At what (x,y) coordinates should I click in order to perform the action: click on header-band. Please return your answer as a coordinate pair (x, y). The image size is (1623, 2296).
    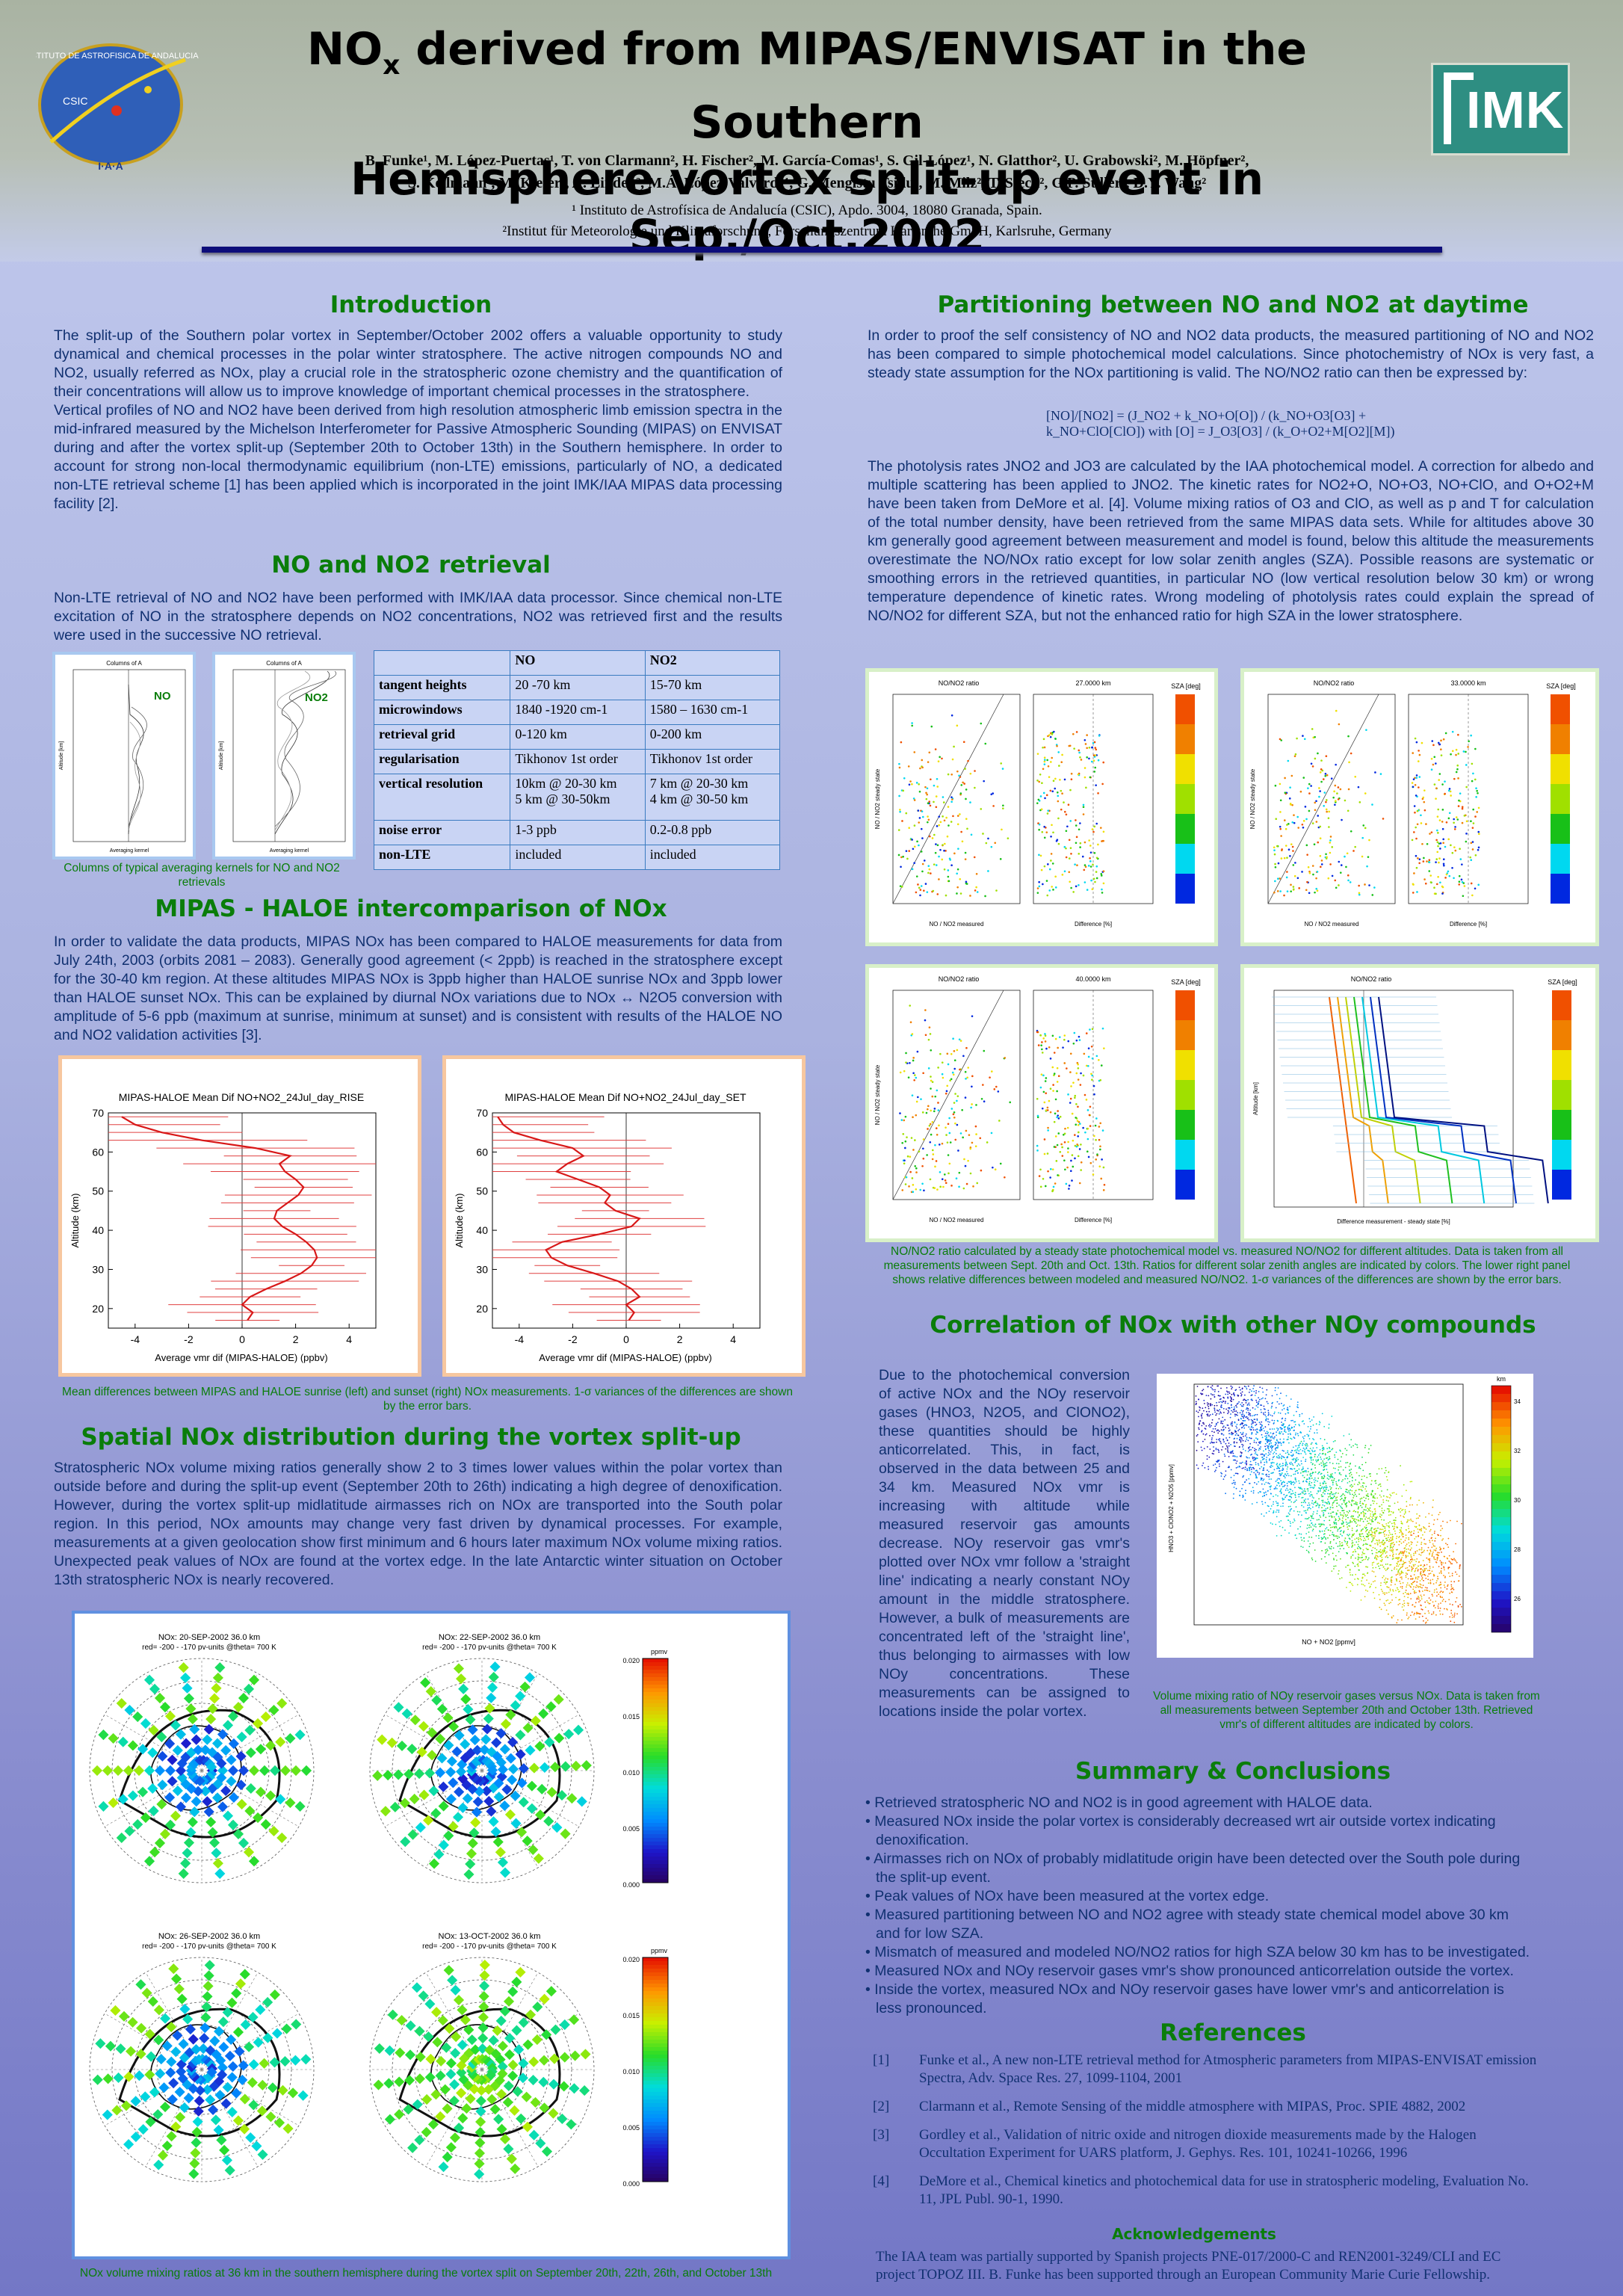
    Looking at the image, I should click on (811, 131).